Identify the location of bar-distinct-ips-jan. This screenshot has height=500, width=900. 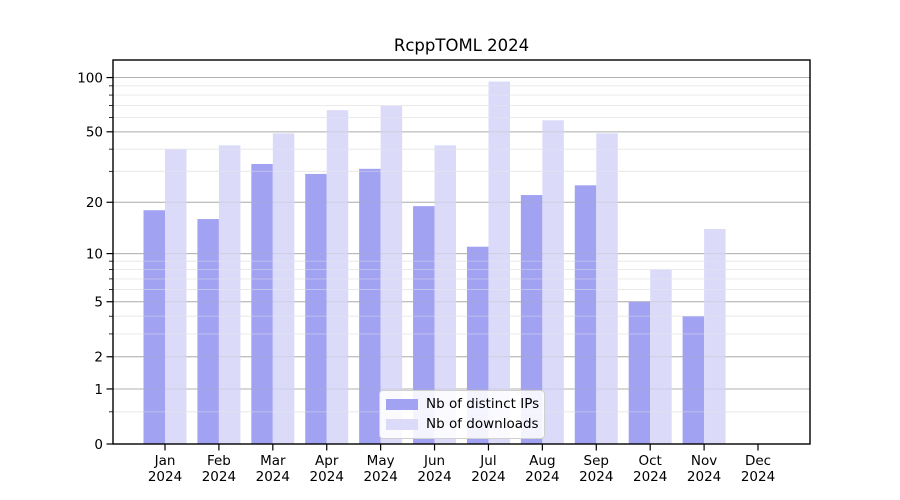
(154, 327).